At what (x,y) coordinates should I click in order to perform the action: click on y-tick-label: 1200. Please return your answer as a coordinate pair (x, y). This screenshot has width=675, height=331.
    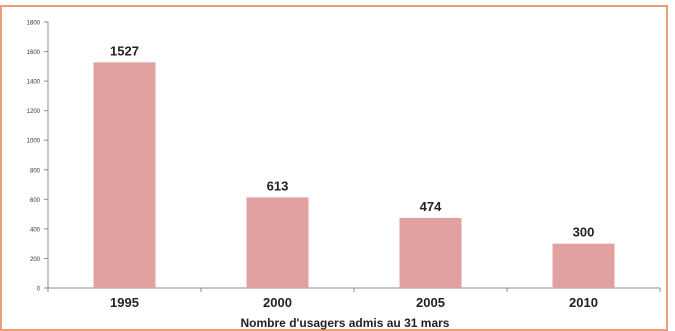
    Looking at the image, I should click on (34, 112).